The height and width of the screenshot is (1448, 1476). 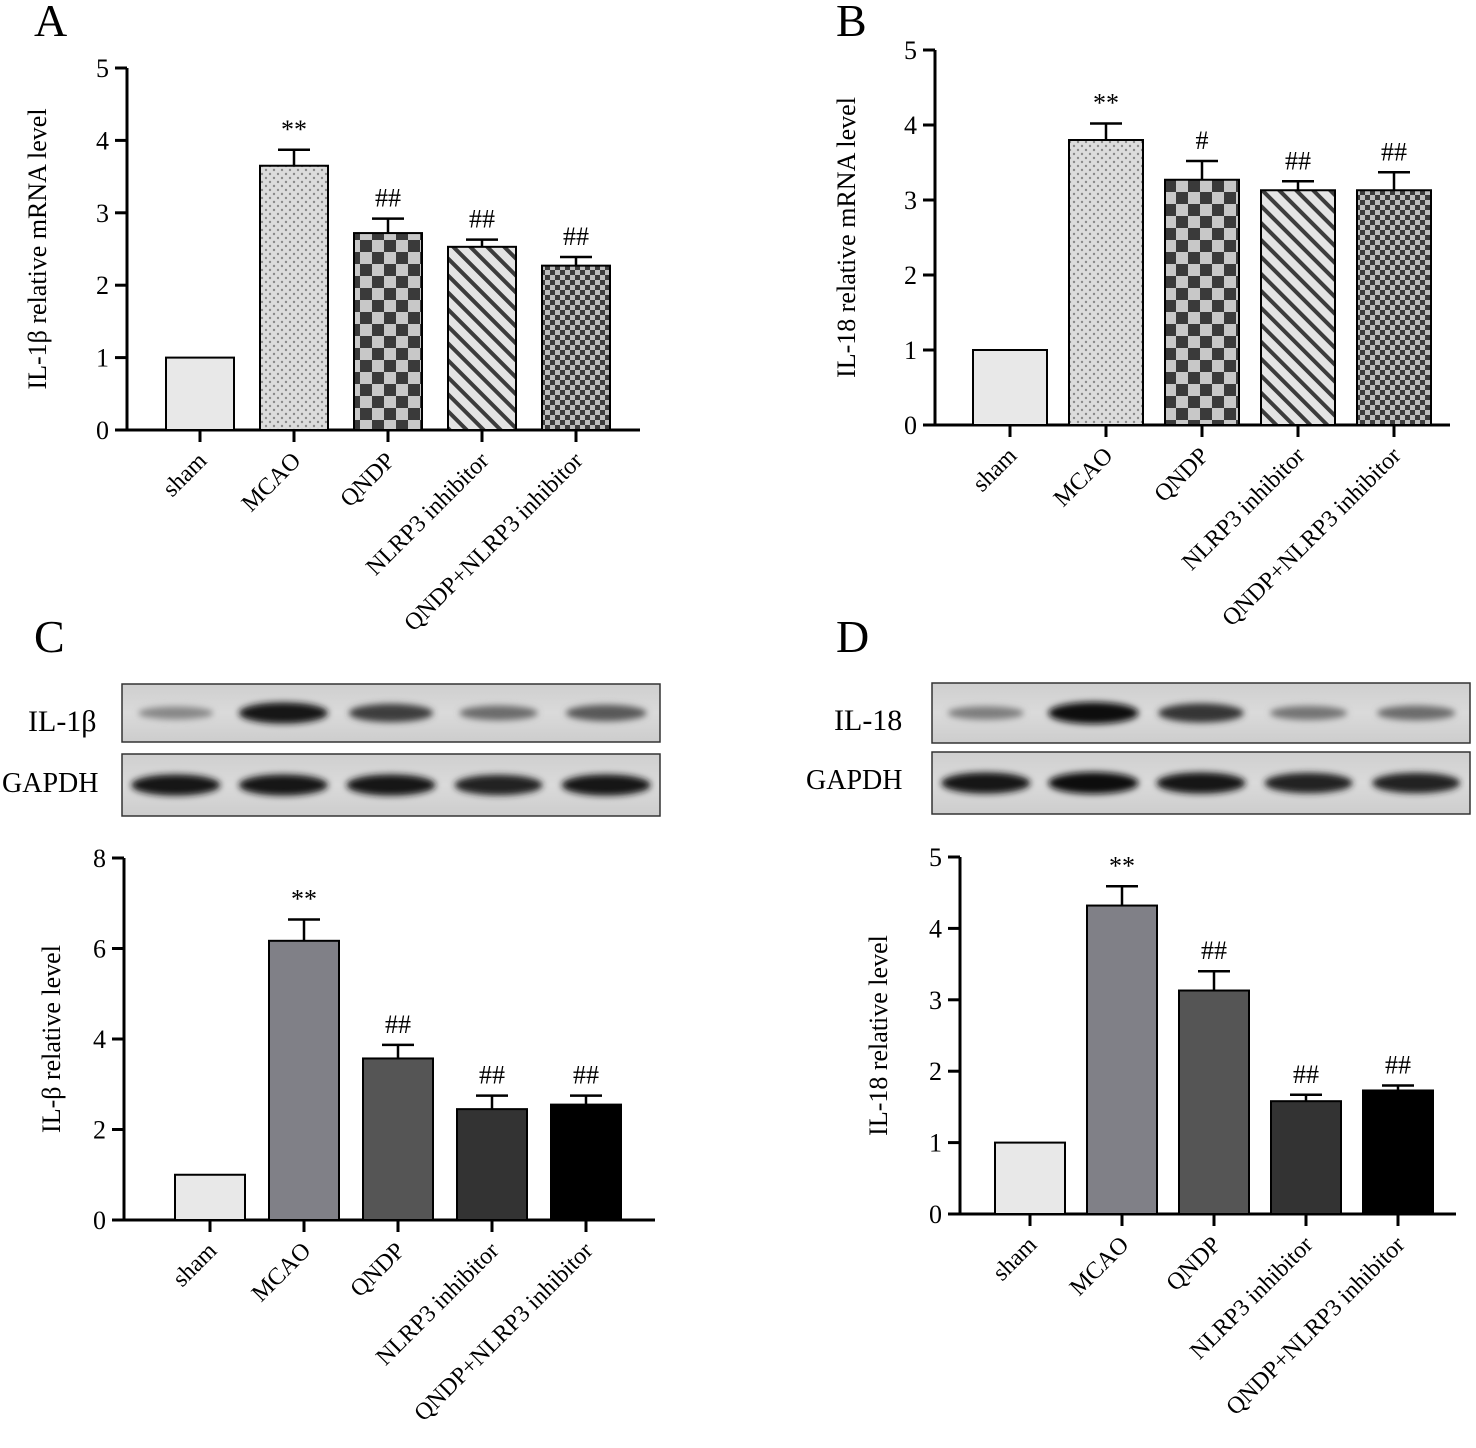 What do you see at coordinates (1202, 140) in the screenshot?
I see `significance-label: #` at bounding box center [1202, 140].